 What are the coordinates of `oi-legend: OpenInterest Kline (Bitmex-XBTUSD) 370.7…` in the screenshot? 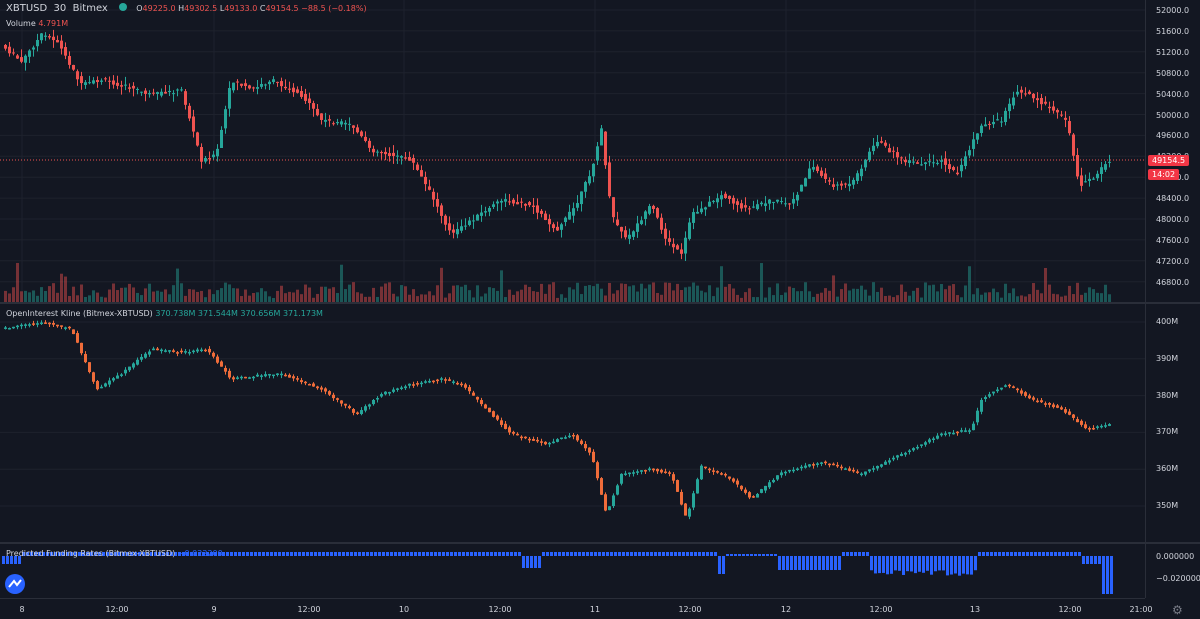 It's located at (164, 313).